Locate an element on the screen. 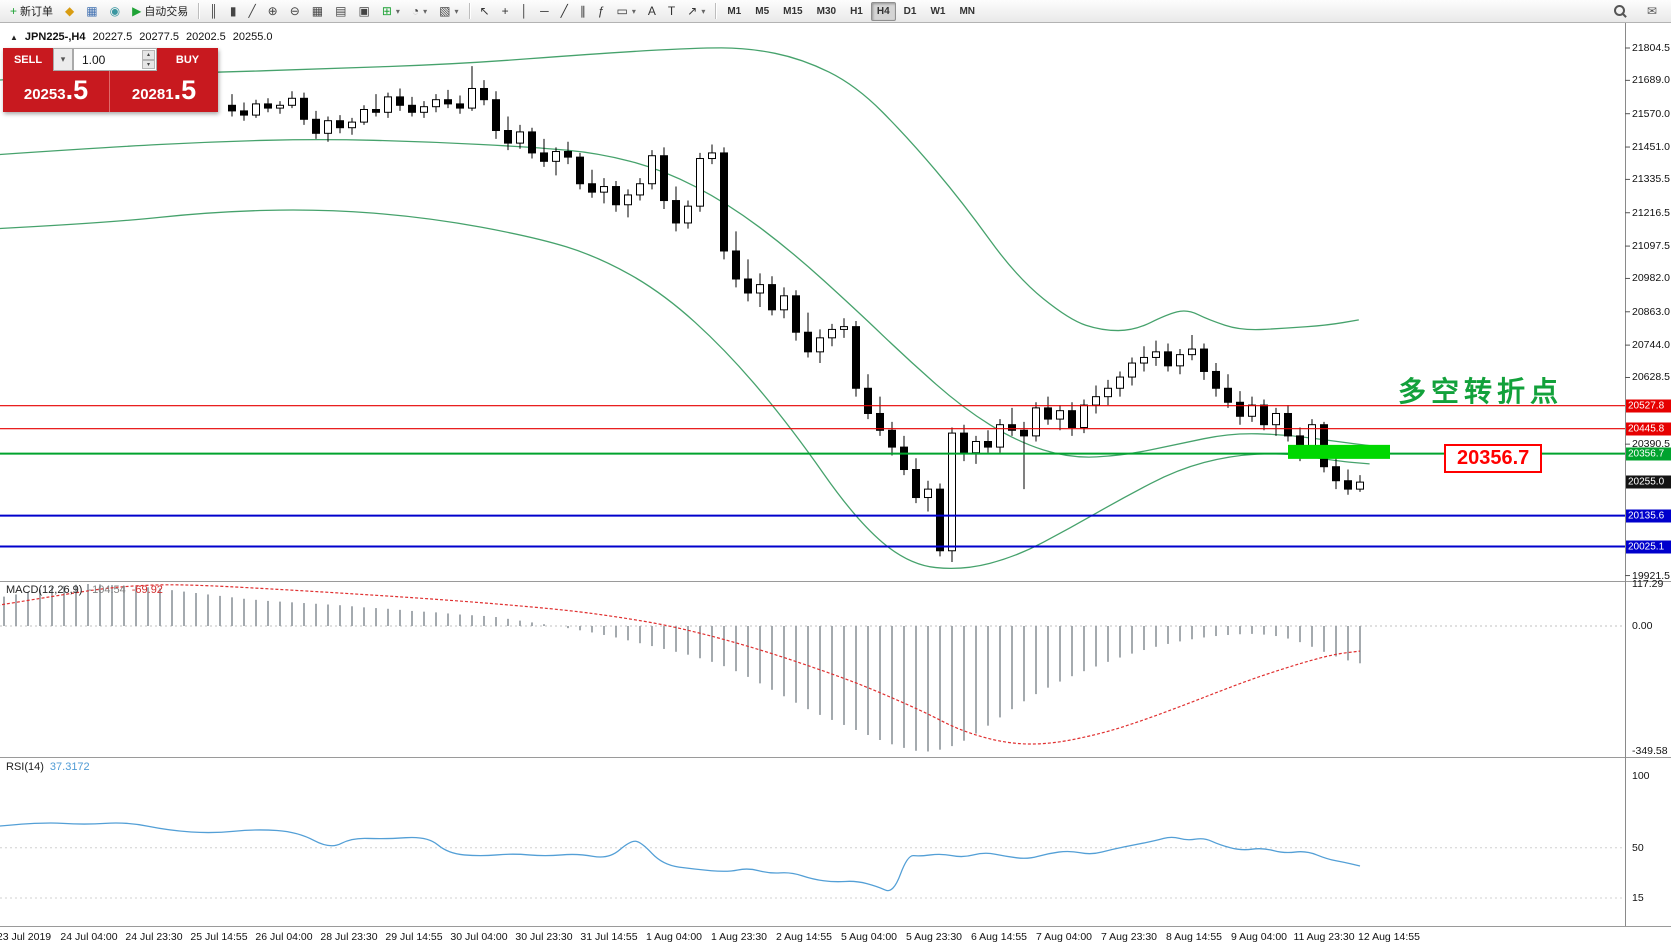  toolbar-tile-windows-button: ▤ is located at coordinates (340, 11).